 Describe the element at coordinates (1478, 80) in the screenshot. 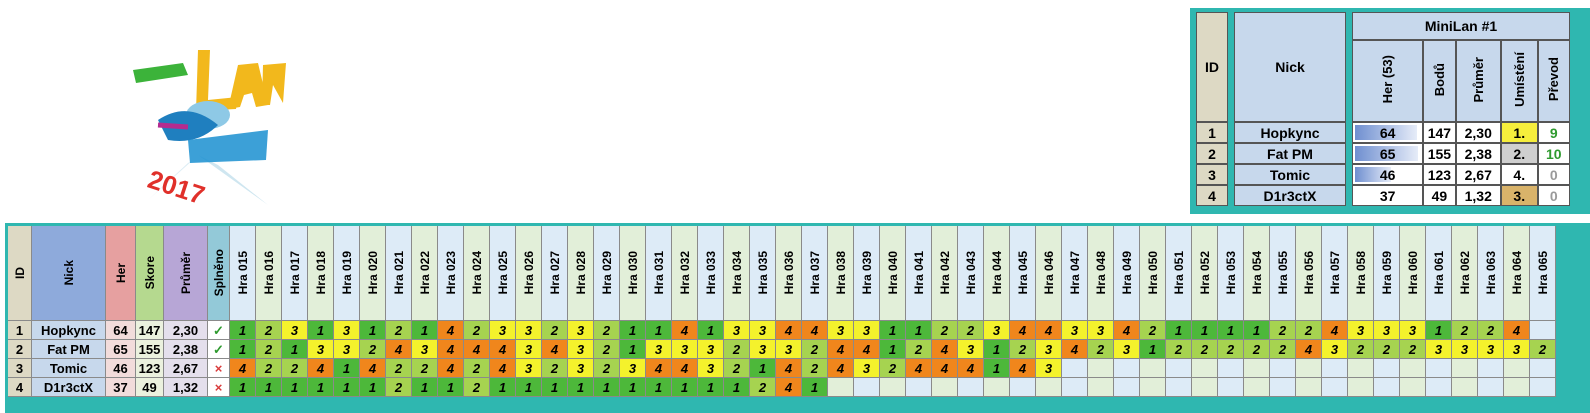

I see `summary-header-prumer: Průměr` at that location.